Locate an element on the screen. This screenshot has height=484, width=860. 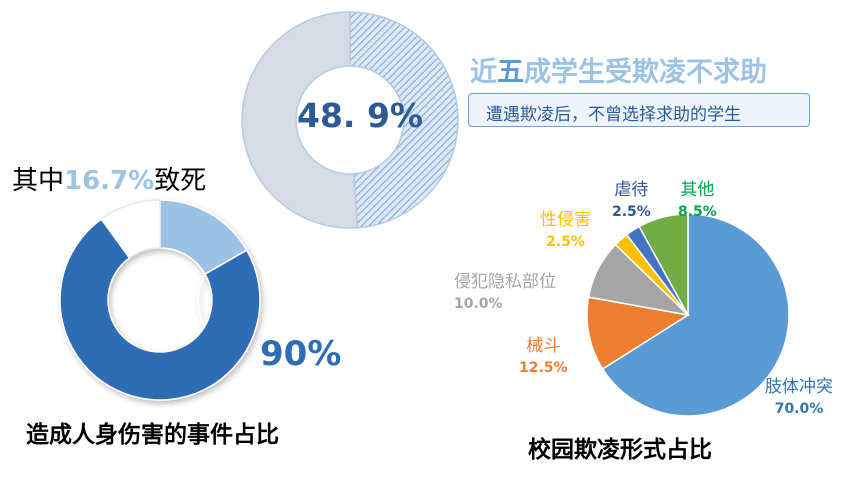
pie-slice-physical-conflict is located at coordinates (695, 315).